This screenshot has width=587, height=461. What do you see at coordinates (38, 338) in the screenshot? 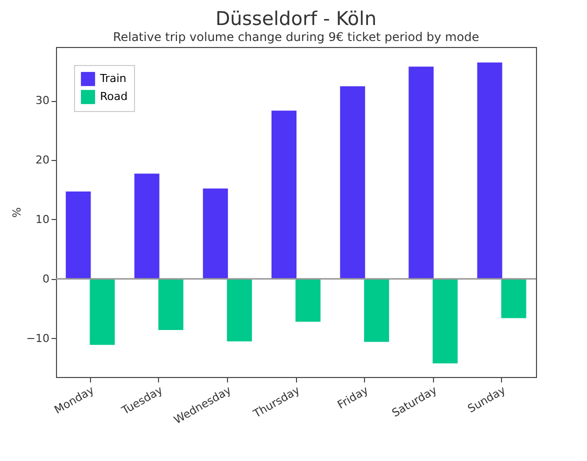
I see `y-tick-label: −10` at bounding box center [38, 338].